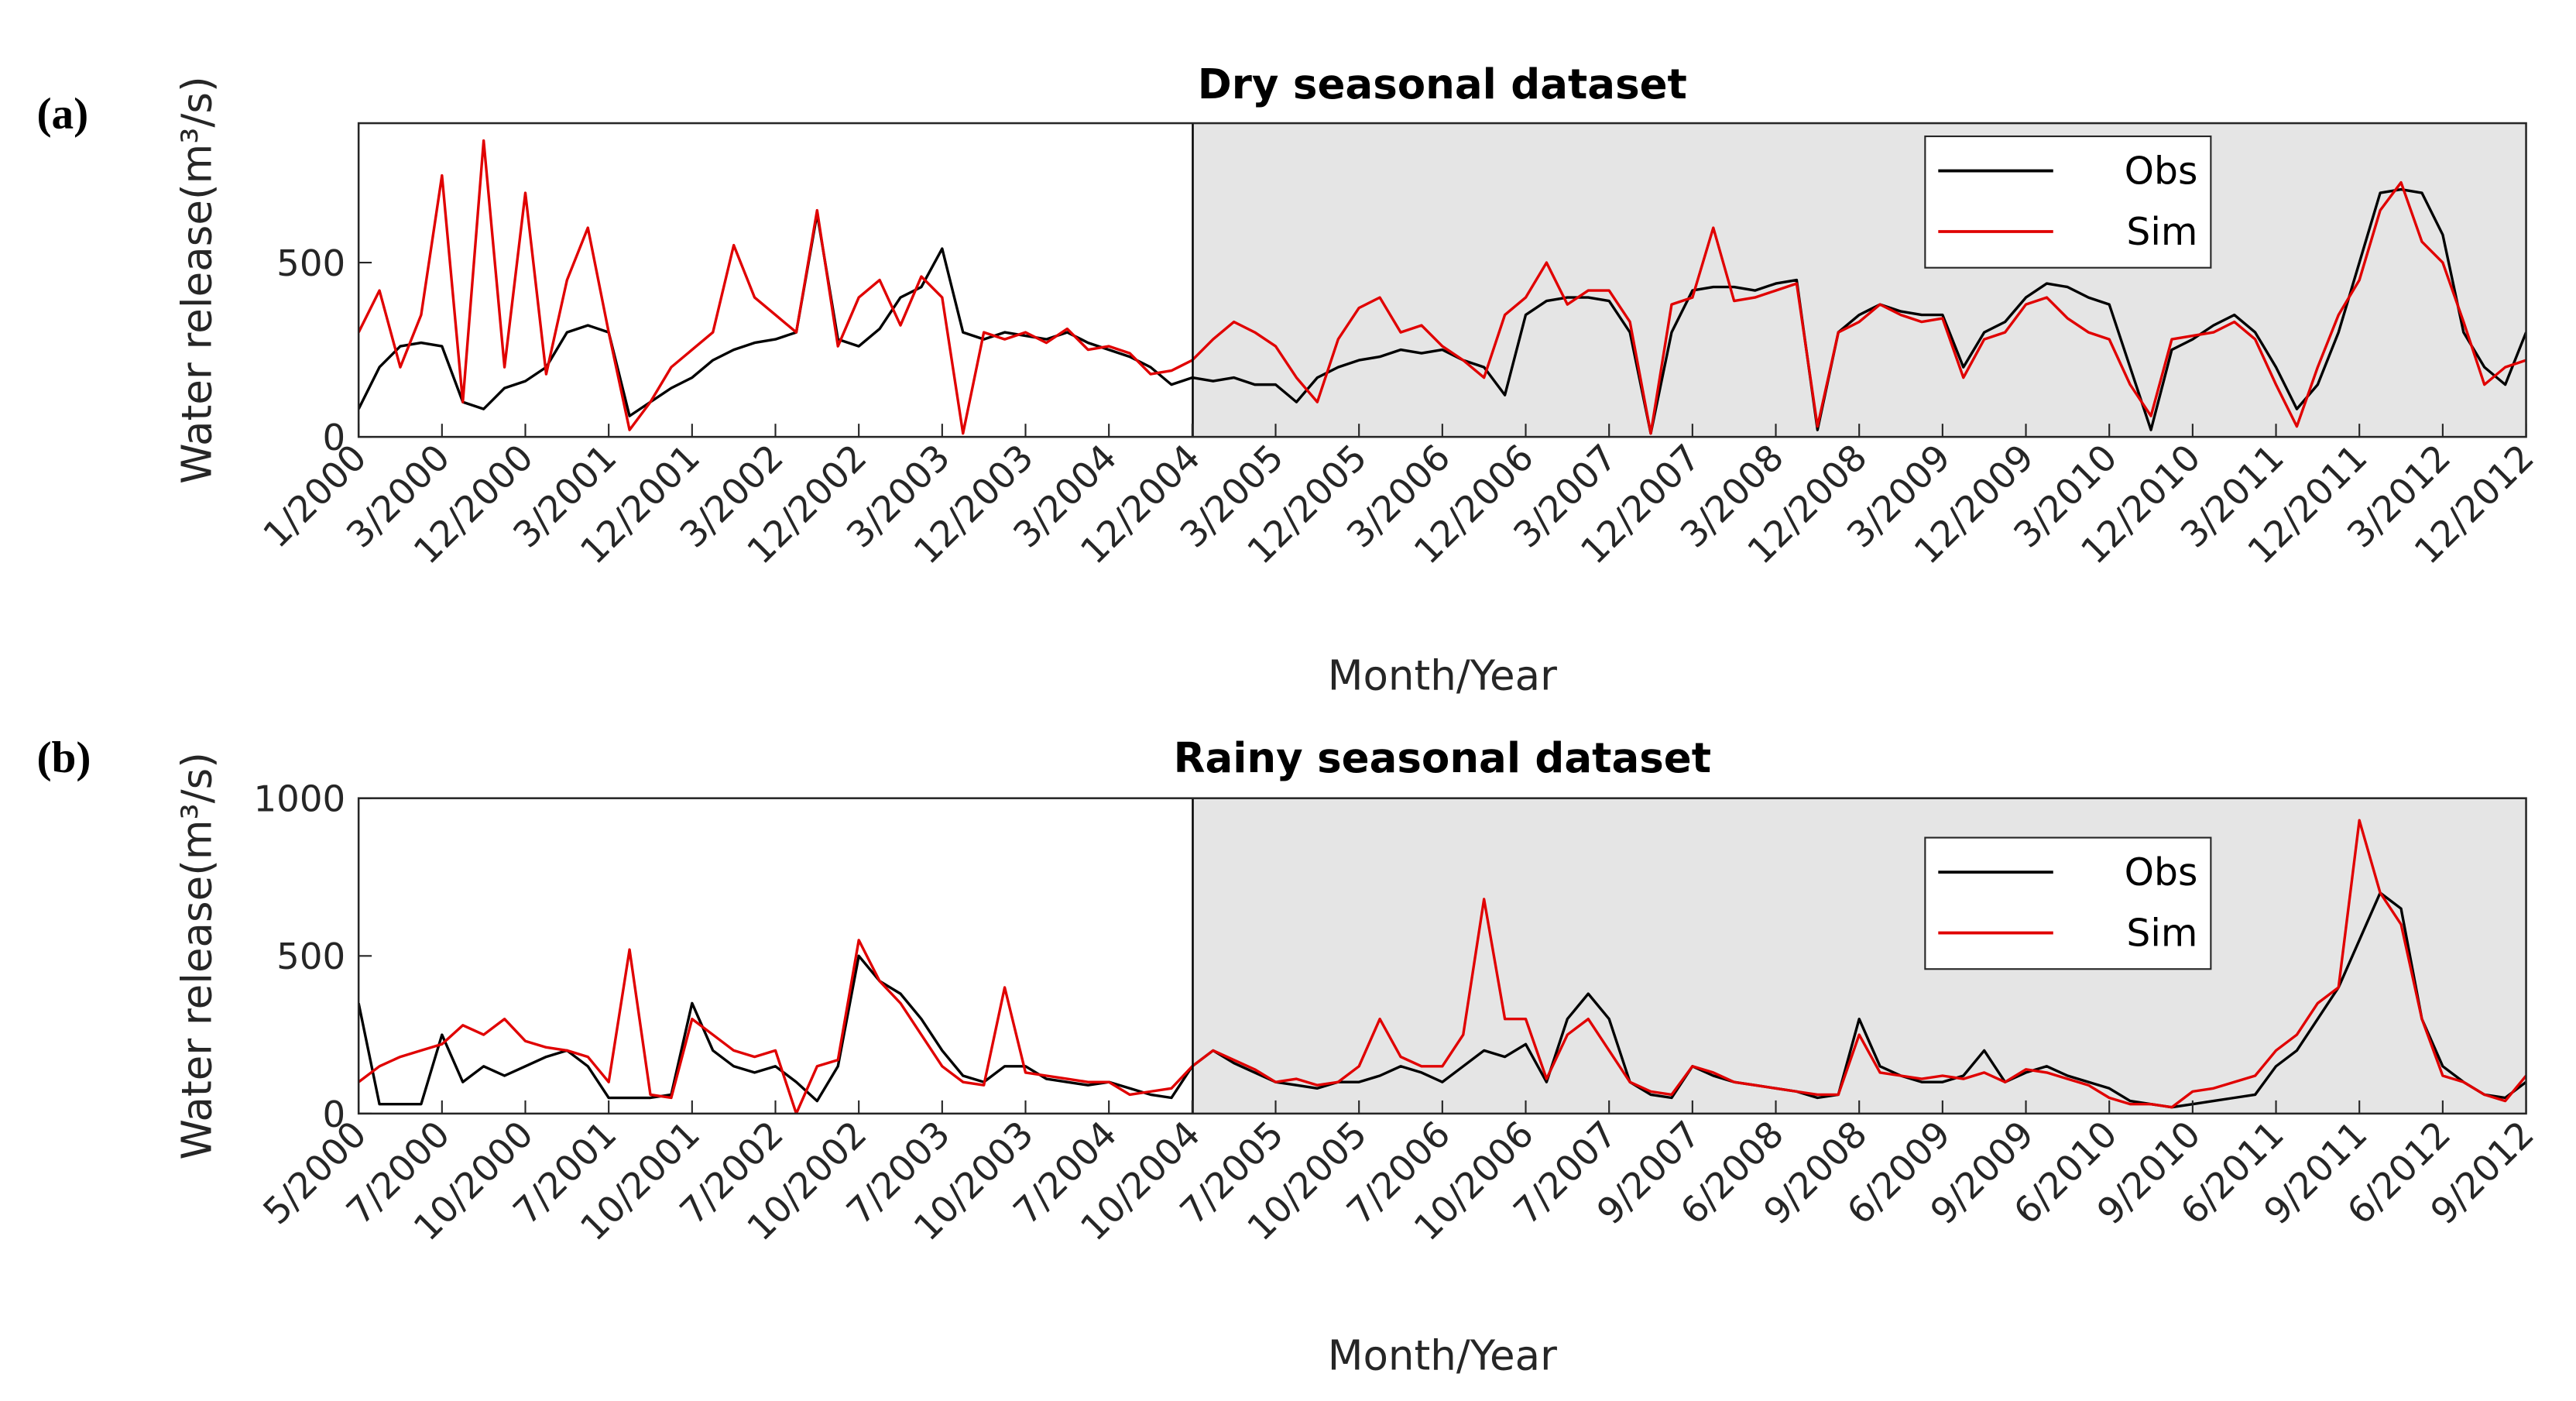 The height and width of the screenshot is (1401, 2576). I want to click on chart-title: Rainy seasonal dataset, so click(1442, 758).